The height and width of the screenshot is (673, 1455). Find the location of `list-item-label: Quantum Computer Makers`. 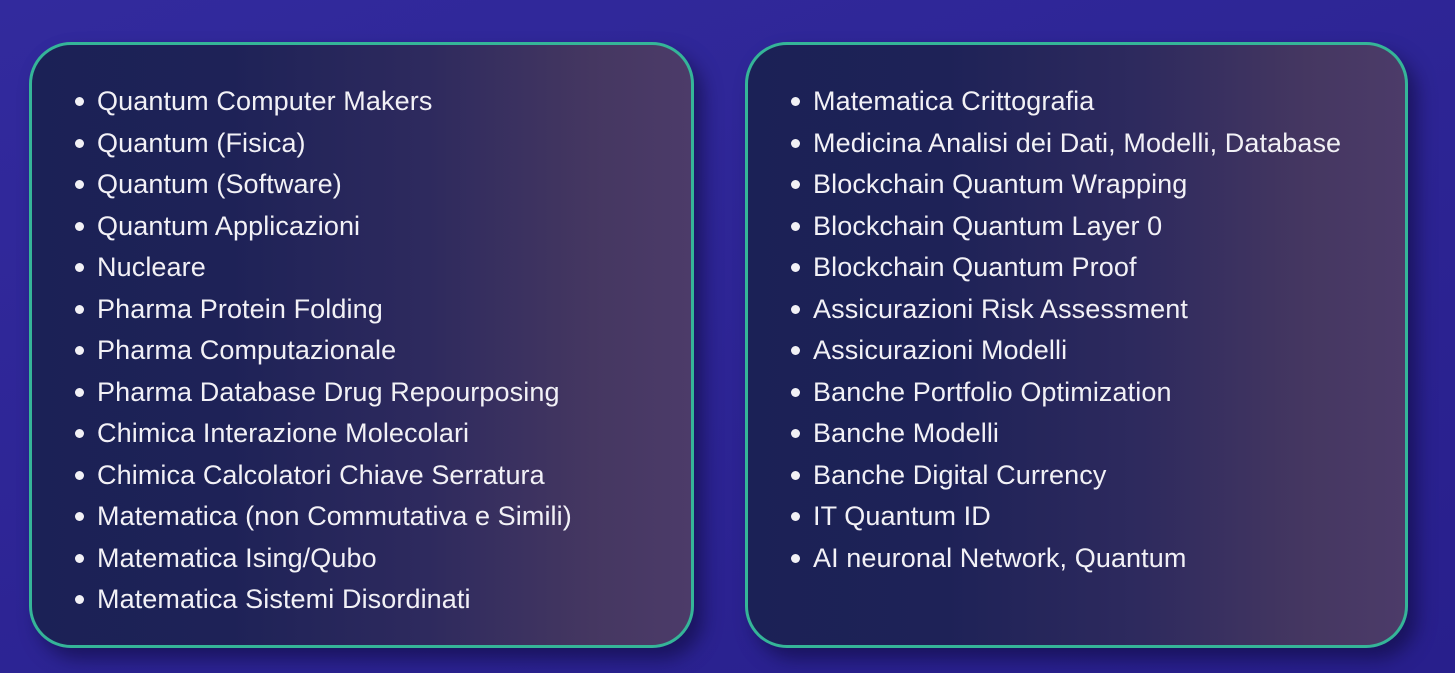

list-item-label: Quantum Computer Makers is located at coordinates (265, 101).